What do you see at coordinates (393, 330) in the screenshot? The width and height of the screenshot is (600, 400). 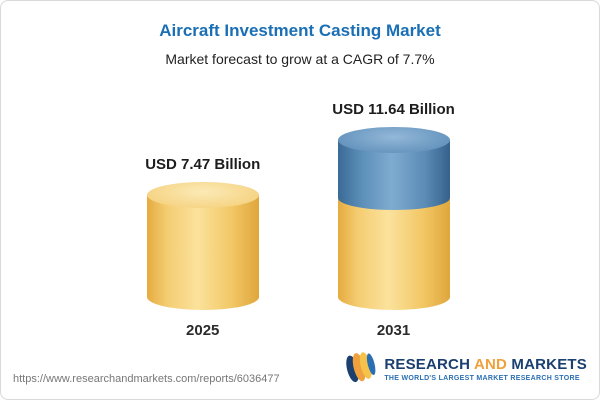 I see `category-label-2031: 2031` at bounding box center [393, 330].